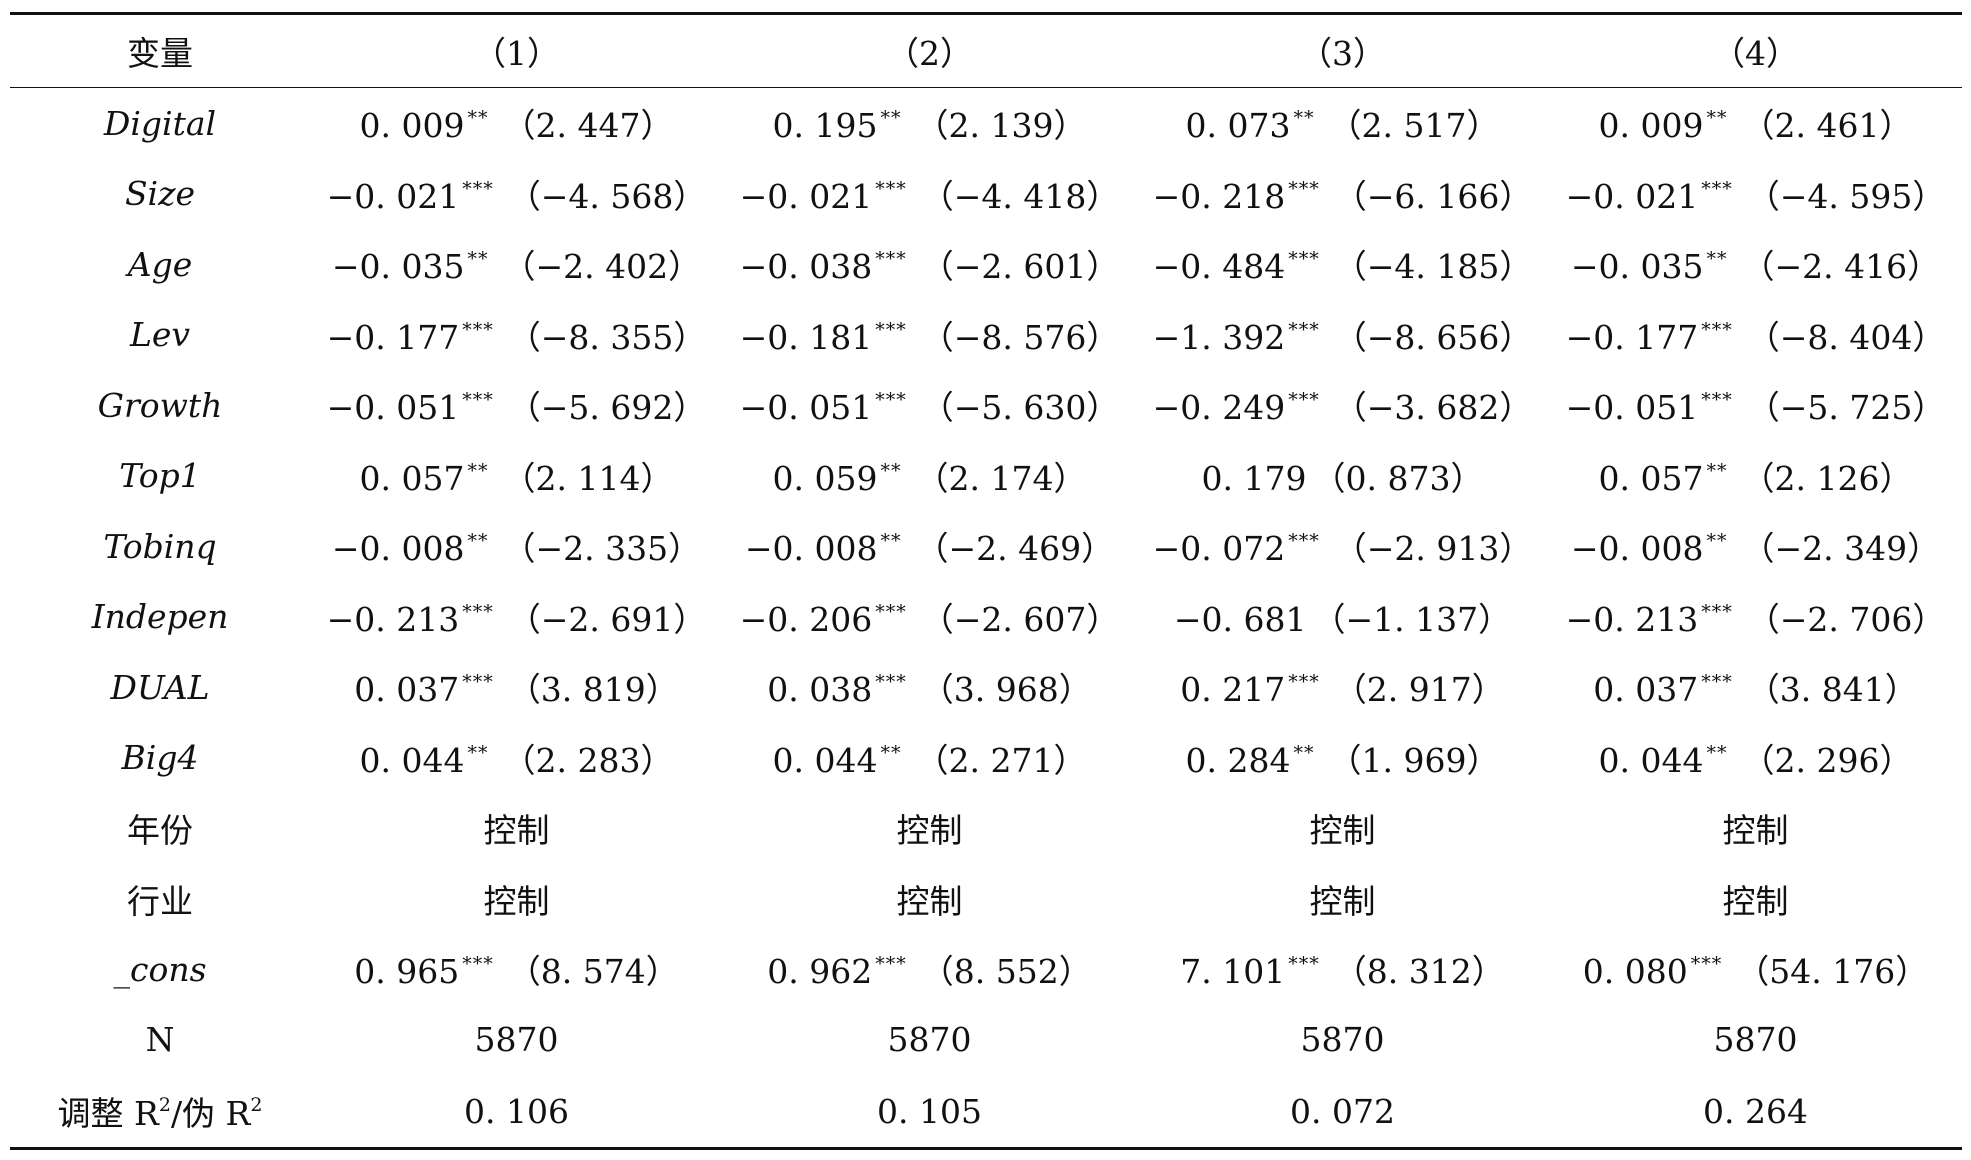  I want to click on table-cell: 7. 101 *** （8. 312）, so click(1342, 969).